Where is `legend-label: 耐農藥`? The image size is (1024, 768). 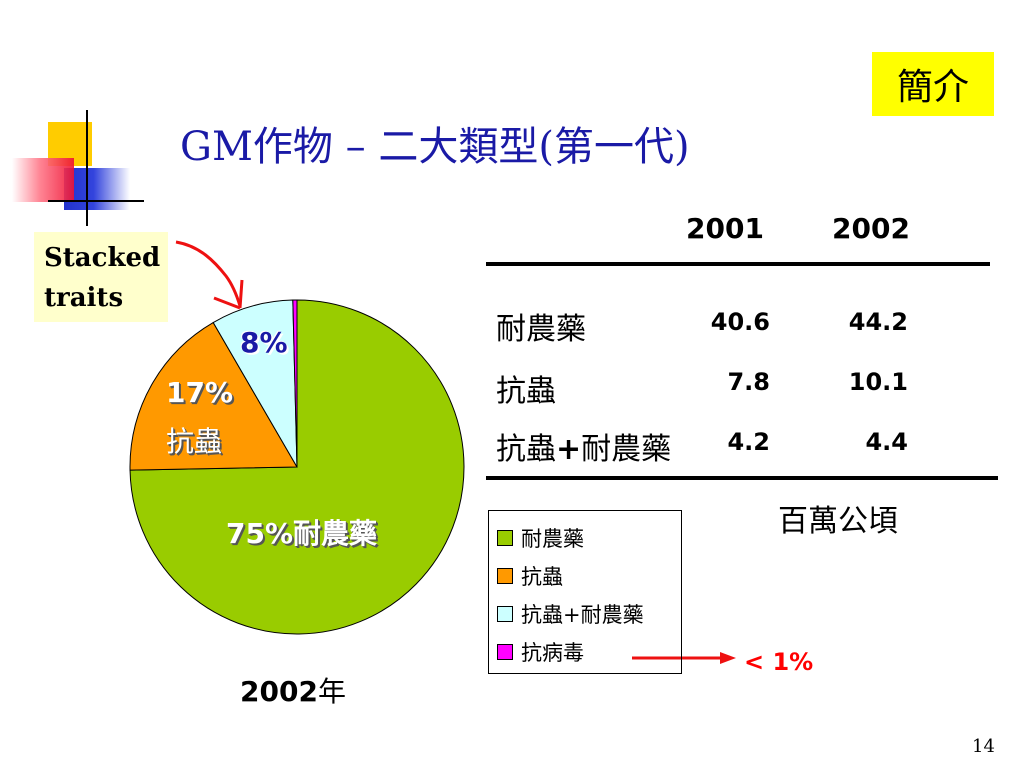
legend-label: 耐農藥 is located at coordinates (552, 539).